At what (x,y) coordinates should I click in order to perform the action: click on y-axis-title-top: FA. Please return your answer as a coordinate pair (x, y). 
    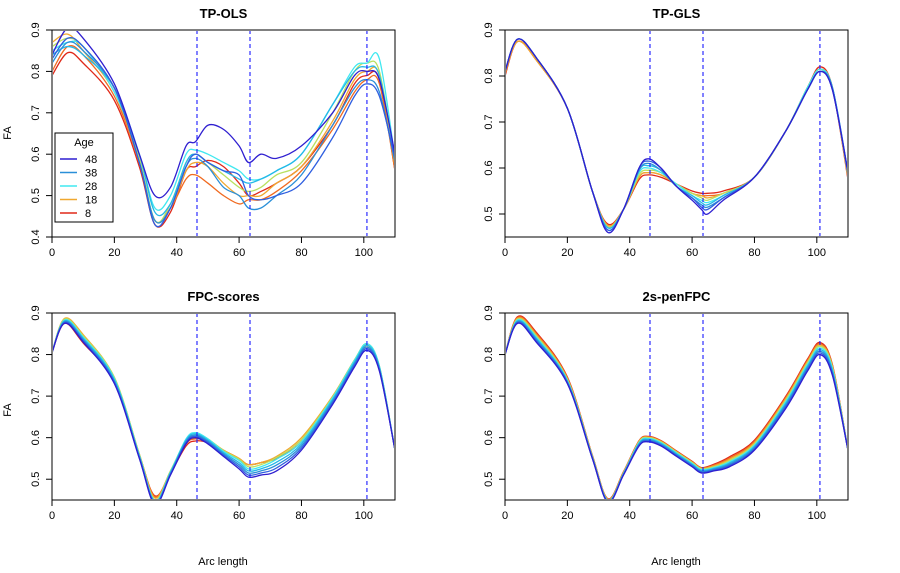
    Looking at the image, I should click on (8, 133).